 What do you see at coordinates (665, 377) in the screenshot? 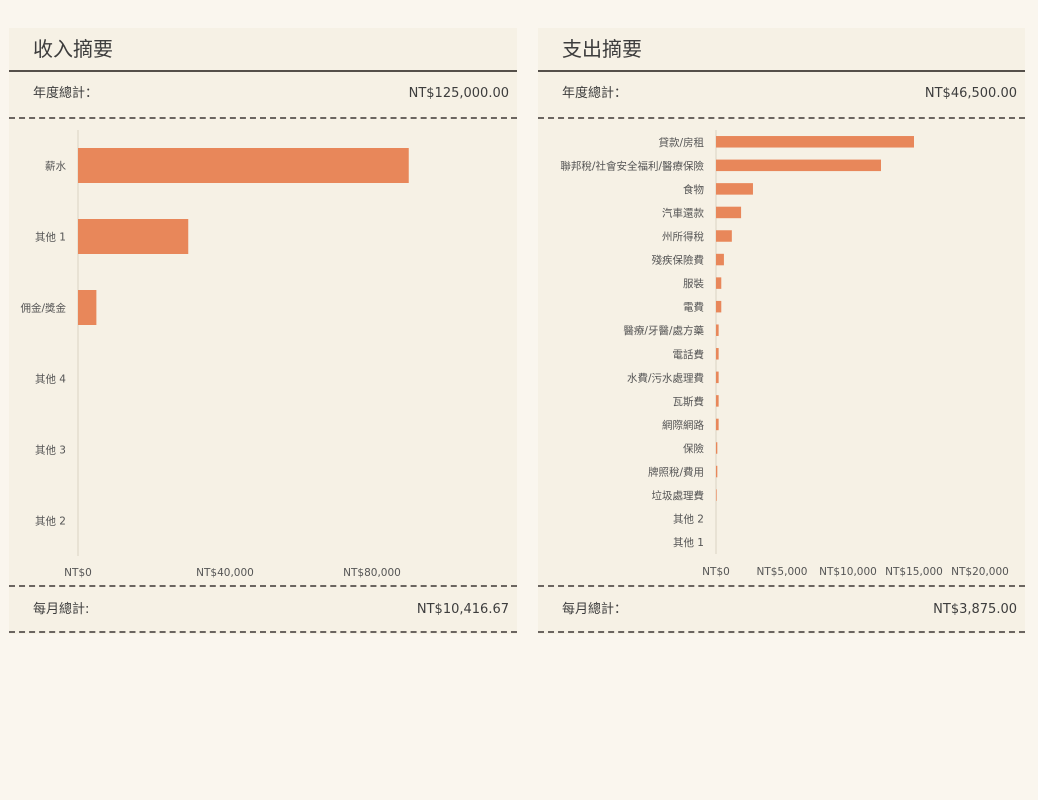
I see `expense-category-label: 水費/污水處理費` at bounding box center [665, 377].